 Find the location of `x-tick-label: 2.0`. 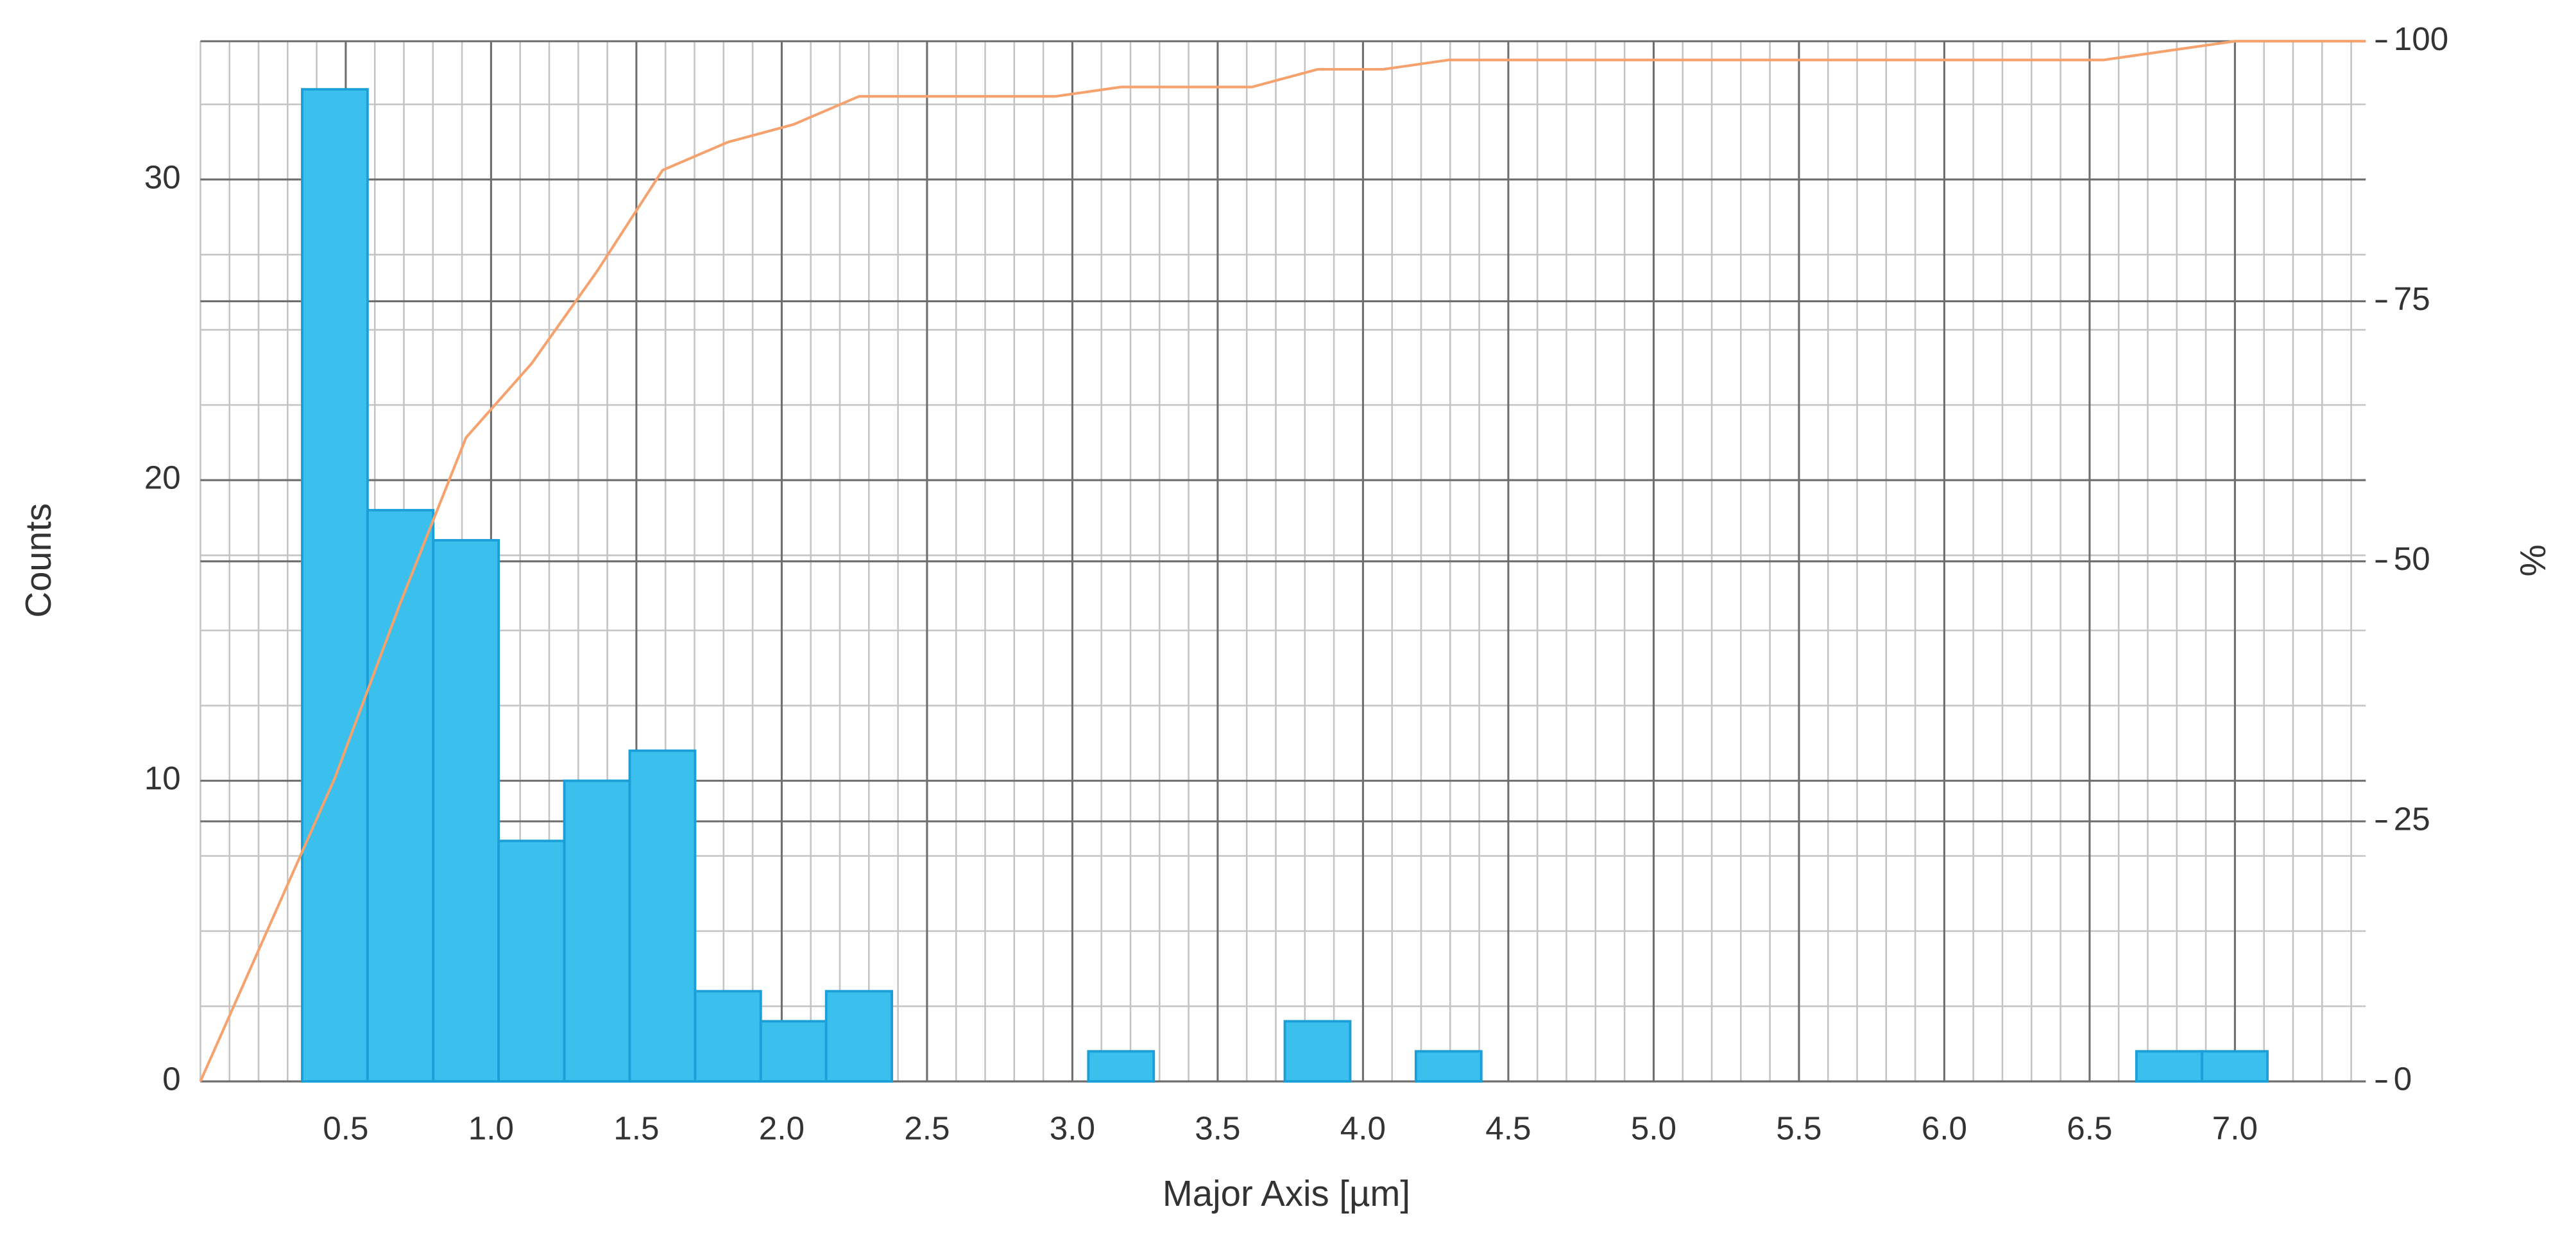

x-tick-label: 2.0 is located at coordinates (782, 1128).